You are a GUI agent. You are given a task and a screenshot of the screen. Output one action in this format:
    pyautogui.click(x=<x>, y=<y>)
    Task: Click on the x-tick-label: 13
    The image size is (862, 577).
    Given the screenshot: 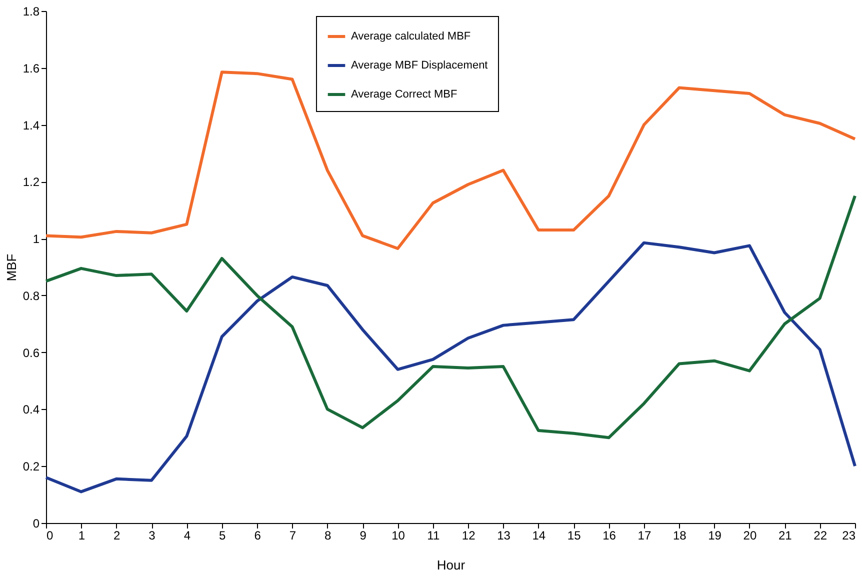 What is the action you would take?
    pyautogui.click(x=504, y=535)
    